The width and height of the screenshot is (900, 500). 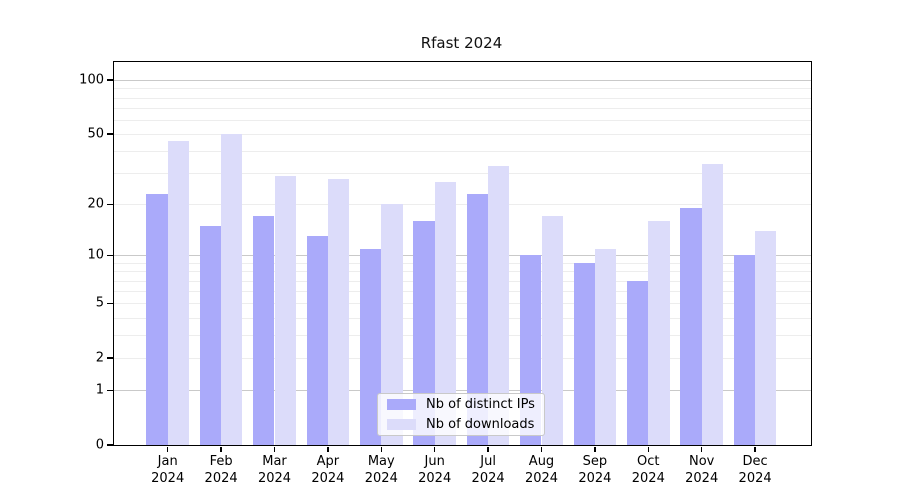 What do you see at coordinates (461, 414) in the screenshot?
I see `legend: Nb of distinct IPs Nb of downloads` at bounding box center [461, 414].